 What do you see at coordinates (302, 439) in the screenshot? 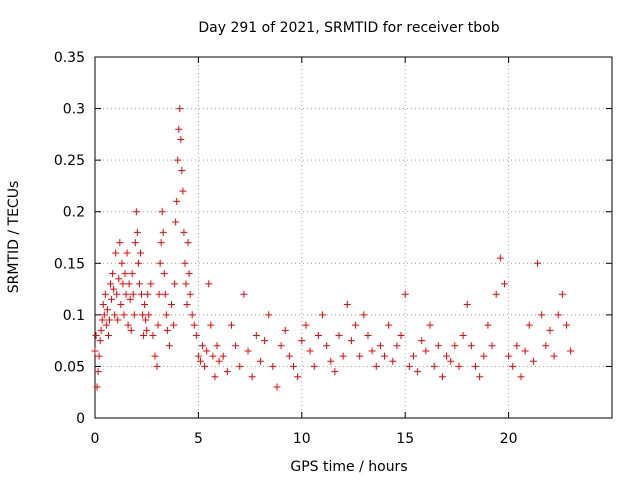
I see `x-tick-label: 10` at bounding box center [302, 439].